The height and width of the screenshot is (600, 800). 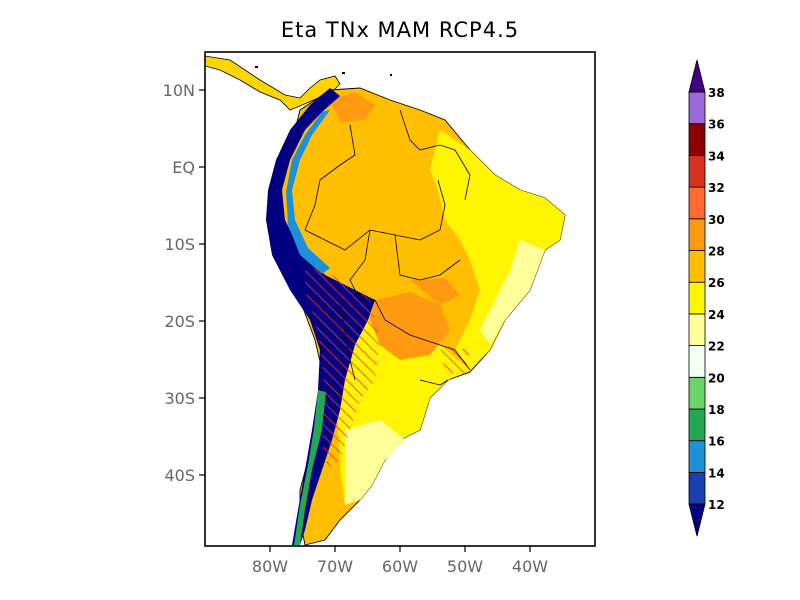 I want to click on lon-tick-label: 70W, so click(x=335, y=566).